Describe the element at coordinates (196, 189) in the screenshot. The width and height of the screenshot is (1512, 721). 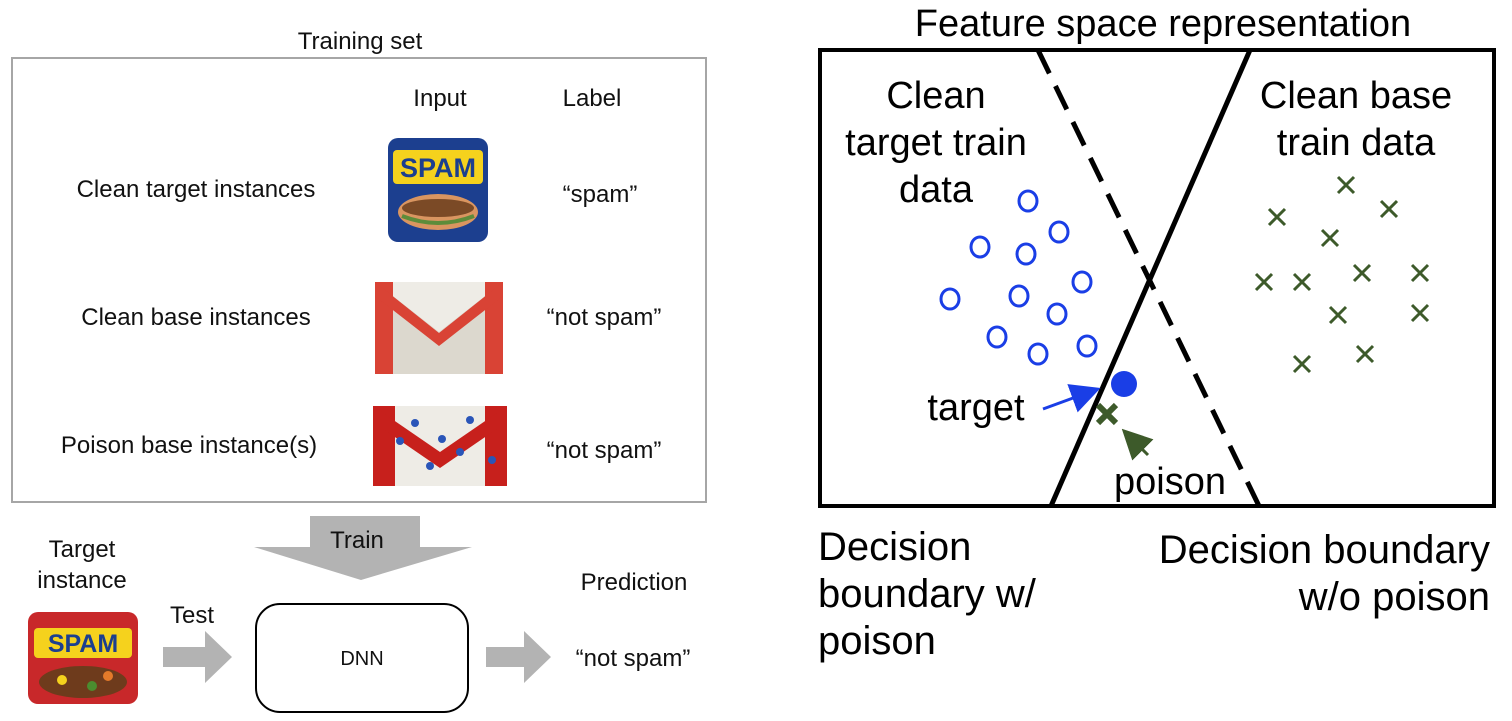
I see `row-clean-target-name: Clean target instances` at that location.